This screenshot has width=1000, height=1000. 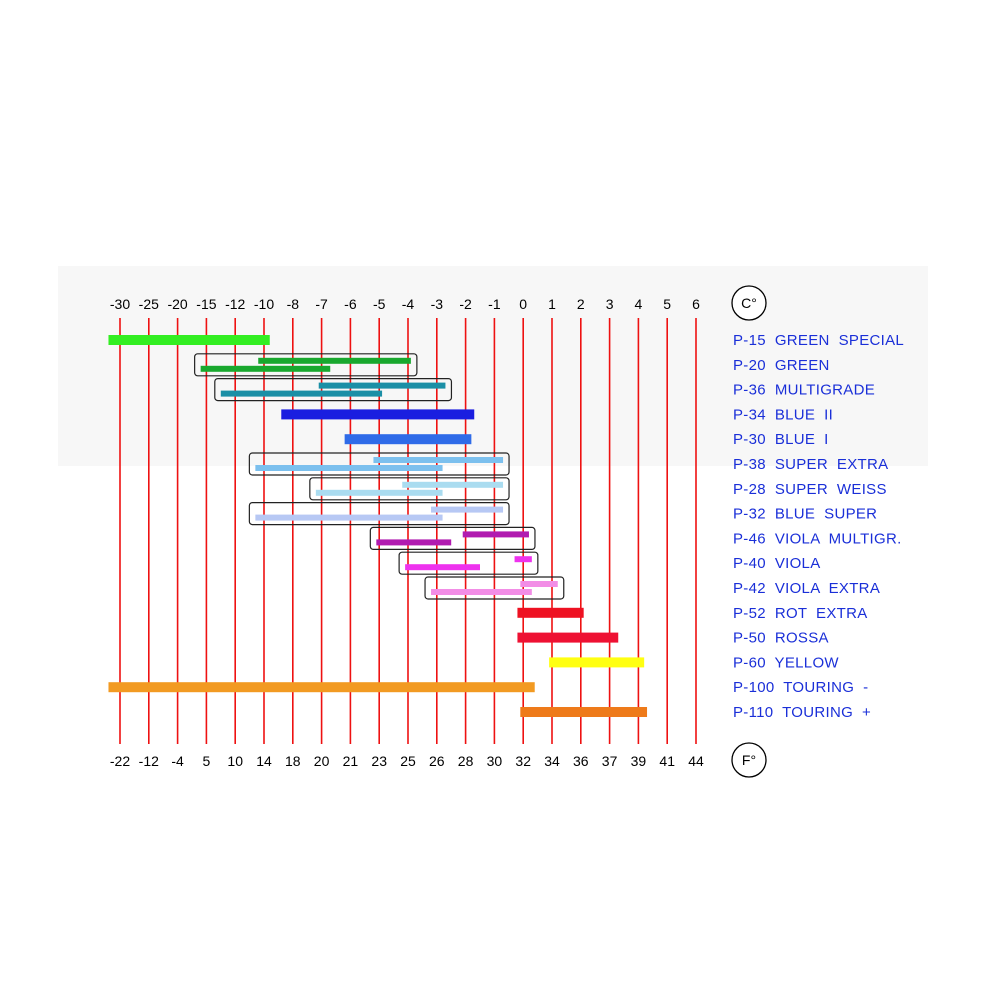 I want to click on fahrenheit-unit-badge: F°, so click(x=749, y=760).